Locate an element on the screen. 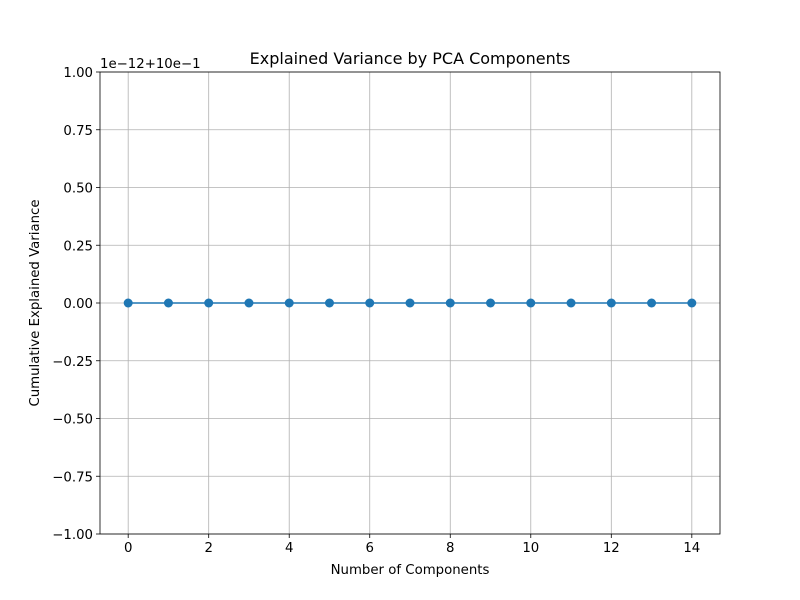  y-axis-label: Cumulative Explained Variance is located at coordinates (35, 302).